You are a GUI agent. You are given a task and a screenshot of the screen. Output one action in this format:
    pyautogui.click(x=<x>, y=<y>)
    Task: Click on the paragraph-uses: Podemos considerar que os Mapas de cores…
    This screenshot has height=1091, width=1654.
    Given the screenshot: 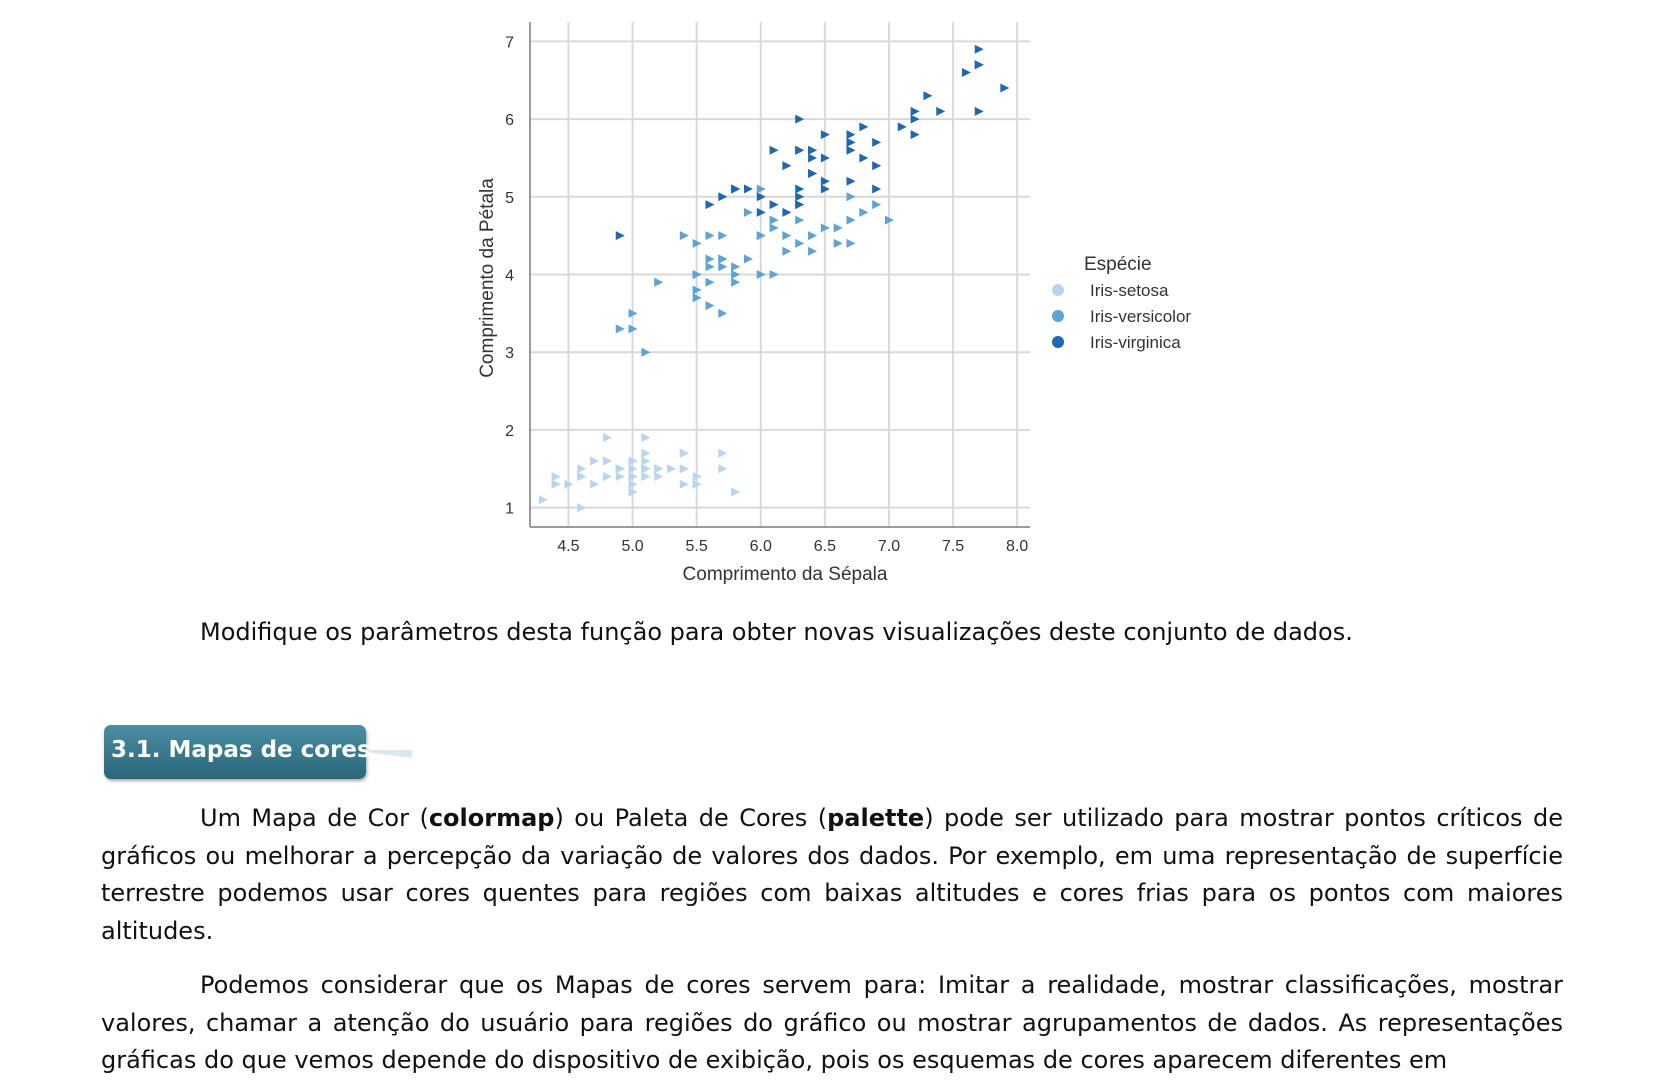 What is the action you would take?
    pyautogui.click(x=832, y=1023)
    